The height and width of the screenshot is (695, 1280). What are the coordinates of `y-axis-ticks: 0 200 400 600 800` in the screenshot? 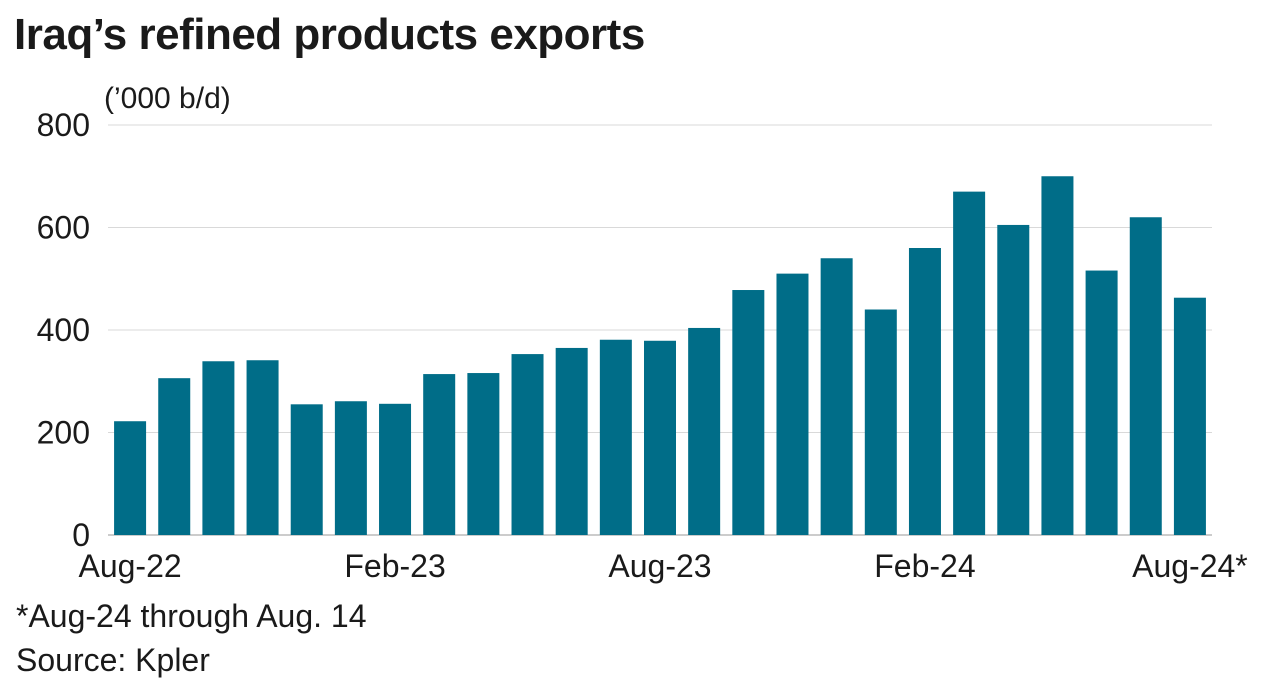 It's located at (63, 330).